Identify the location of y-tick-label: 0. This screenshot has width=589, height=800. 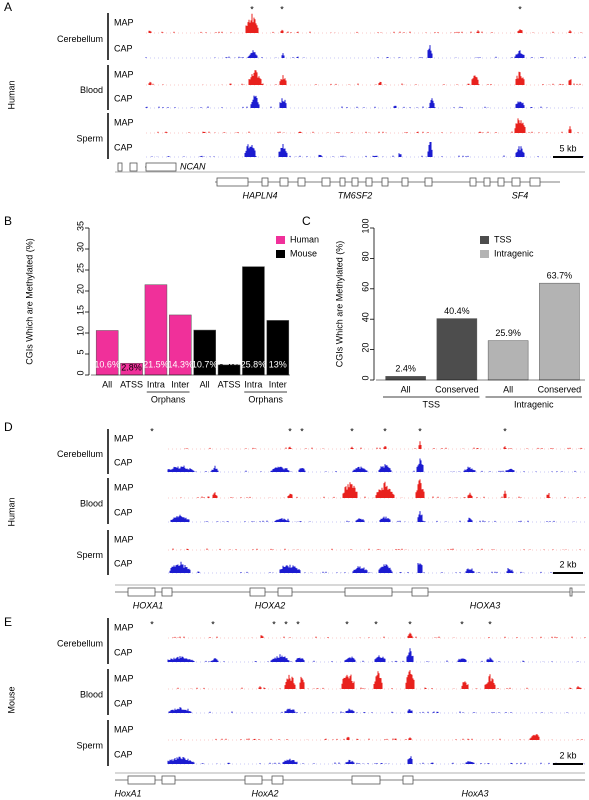
(80, 372).